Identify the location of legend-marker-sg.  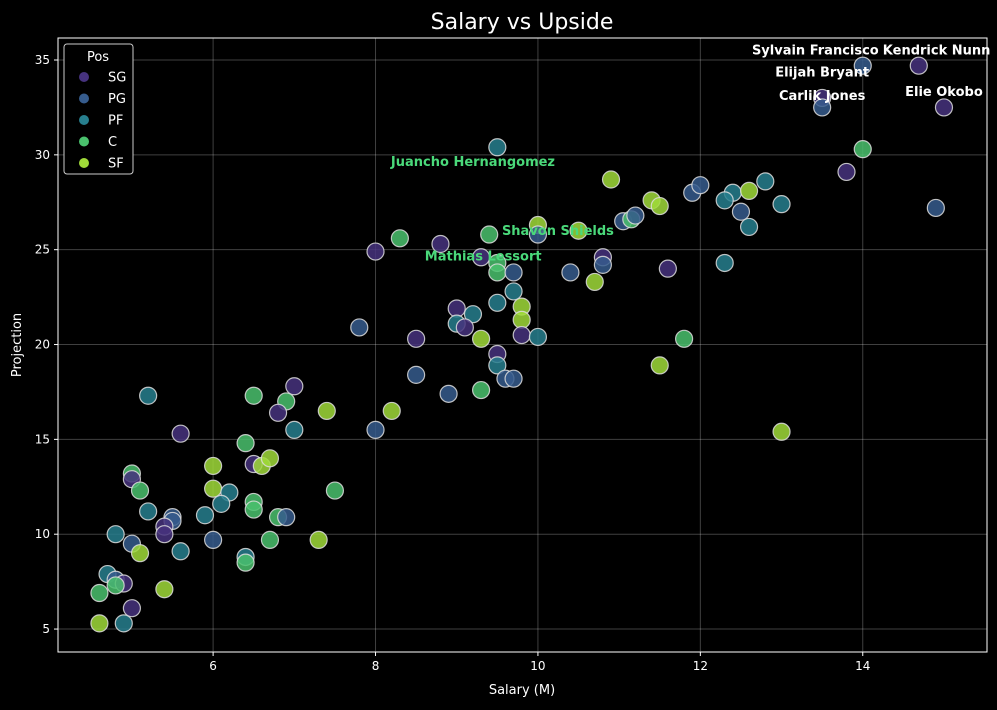
(84, 77).